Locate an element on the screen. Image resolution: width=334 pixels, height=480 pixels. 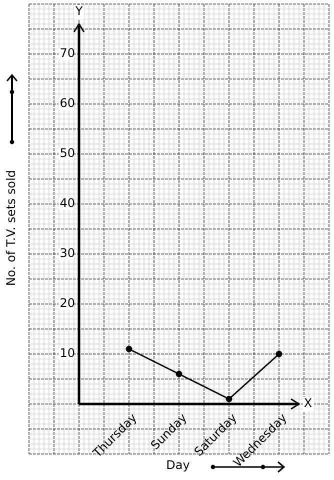
y-tick-label: 50 is located at coordinates (67, 153).